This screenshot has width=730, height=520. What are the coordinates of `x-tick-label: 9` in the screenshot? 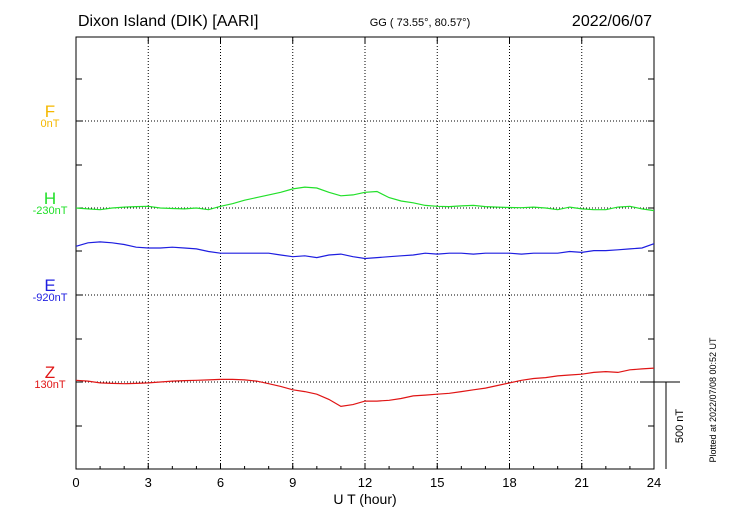 It's located at (292, 482).